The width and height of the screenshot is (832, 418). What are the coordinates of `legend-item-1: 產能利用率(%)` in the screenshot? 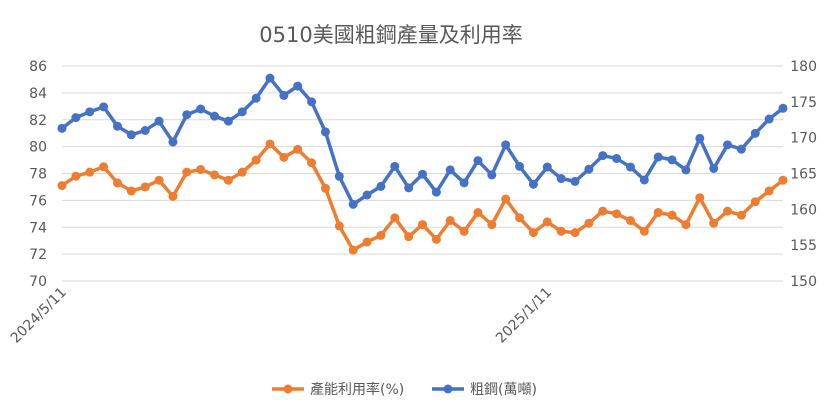 It's located at (338, 389).